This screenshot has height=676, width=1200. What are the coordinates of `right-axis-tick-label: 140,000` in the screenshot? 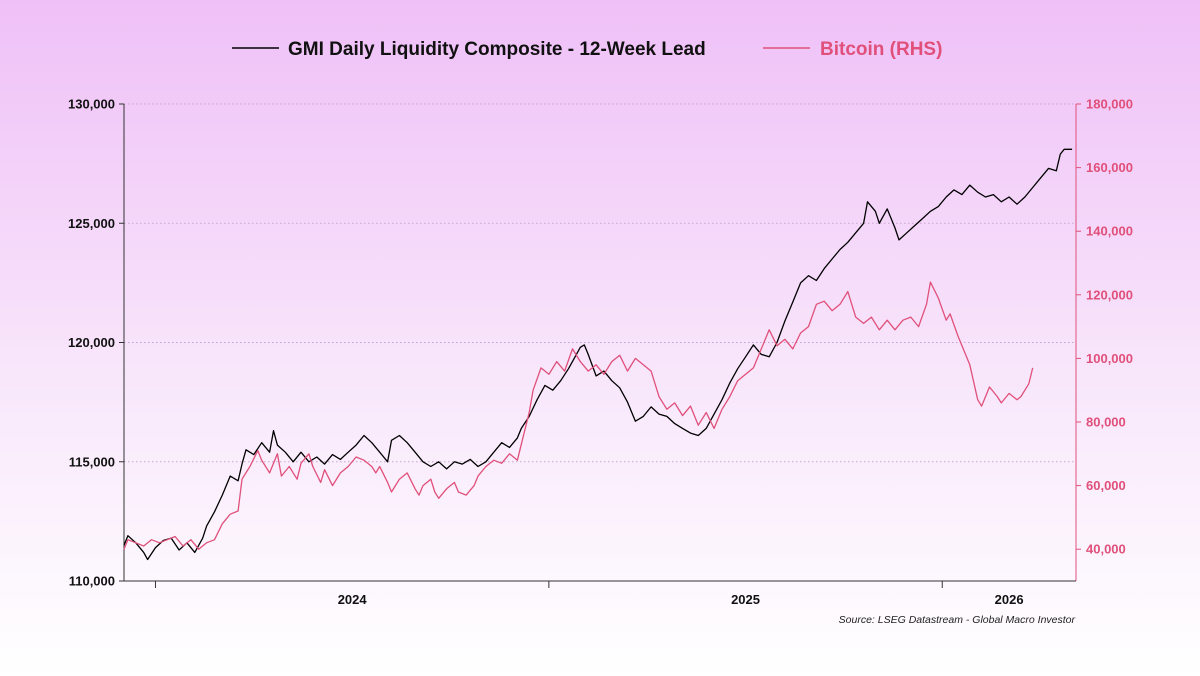 It's located at (1109, 231).